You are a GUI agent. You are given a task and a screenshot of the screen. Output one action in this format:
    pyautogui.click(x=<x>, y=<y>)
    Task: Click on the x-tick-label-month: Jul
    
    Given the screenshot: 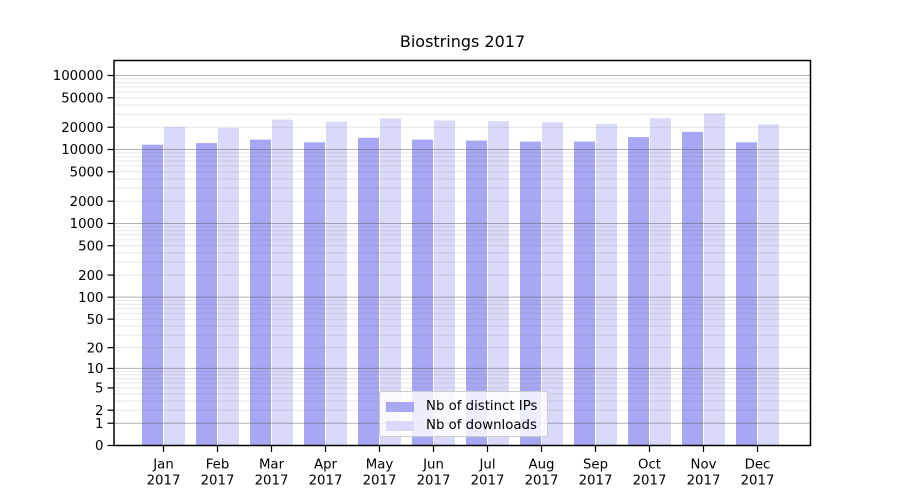 What is the action you would take?
    pyautogui.click(x=486, y=465)
    